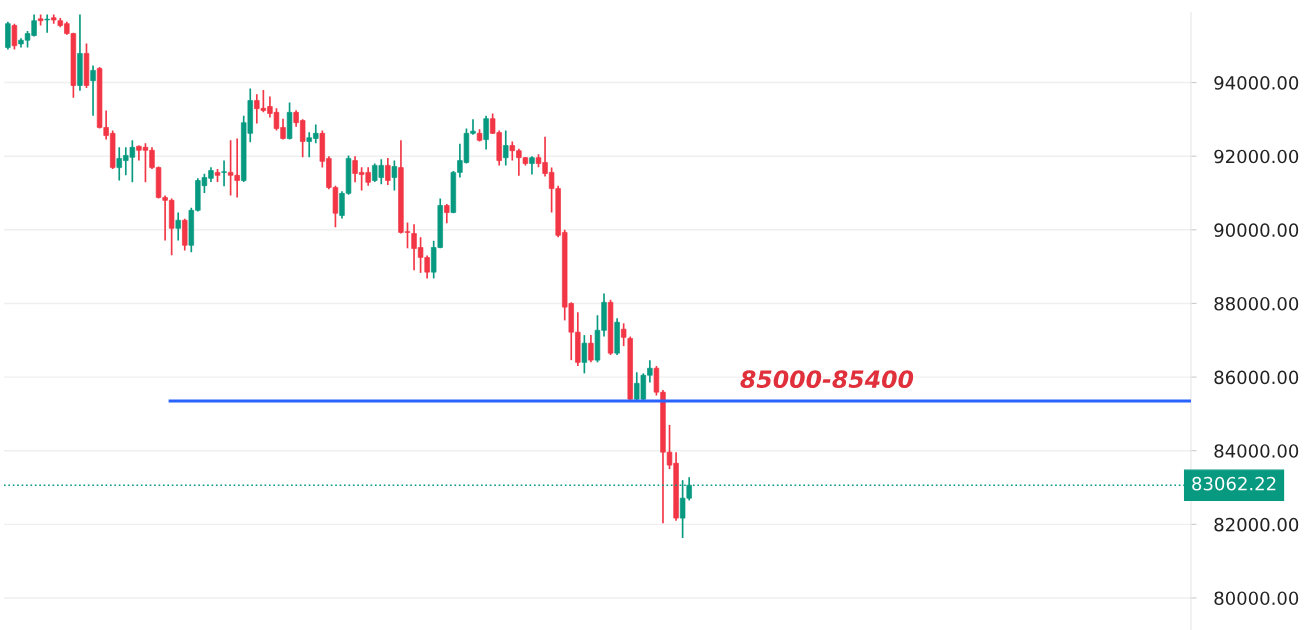 The image size is (1316, 630). What do you see at coordinates (1256, 451) in the screenshot?
I see `y-tick-label: 84000.00` at bounding box center [1256, 451].